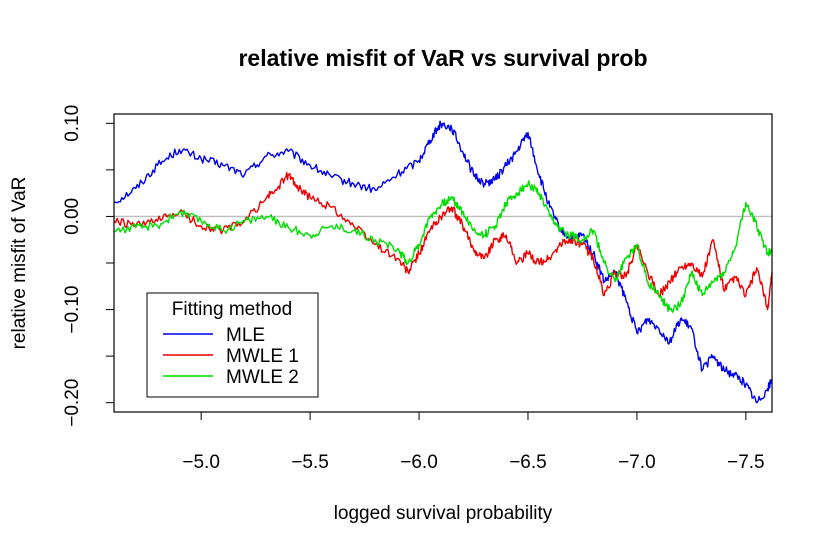  What do you see at coordinates (201, 462) in the screenshot?
I see `x-tick-label: −5.0` at bounding box center [201, 462].